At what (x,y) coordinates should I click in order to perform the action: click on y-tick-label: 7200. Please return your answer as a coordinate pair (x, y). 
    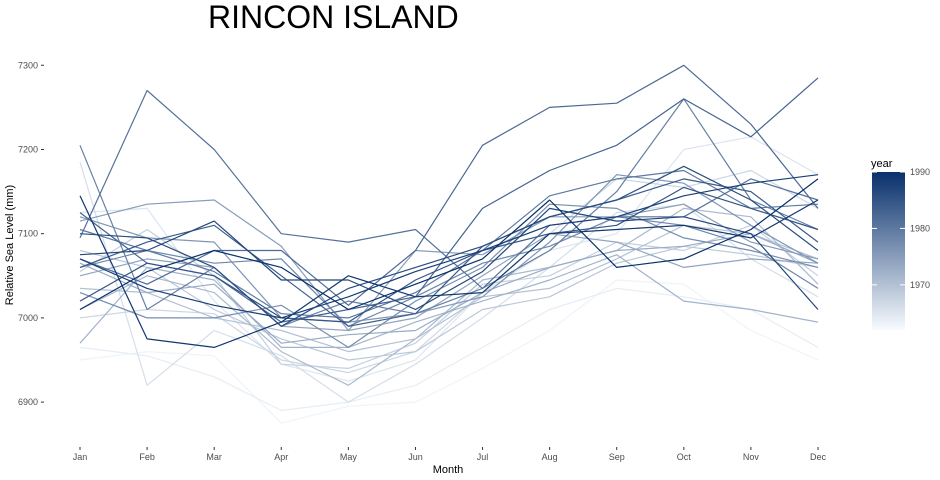
    Looking at the image, I should click on (28, 149).